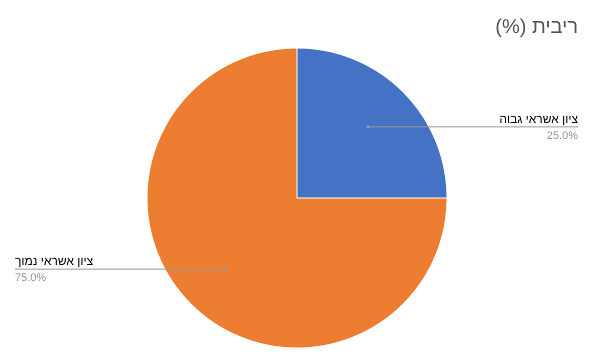  Describe the element at coordinates (538, 119) in the screenshot. I see `slice-label: ציון אשראי גבוה` at that location.